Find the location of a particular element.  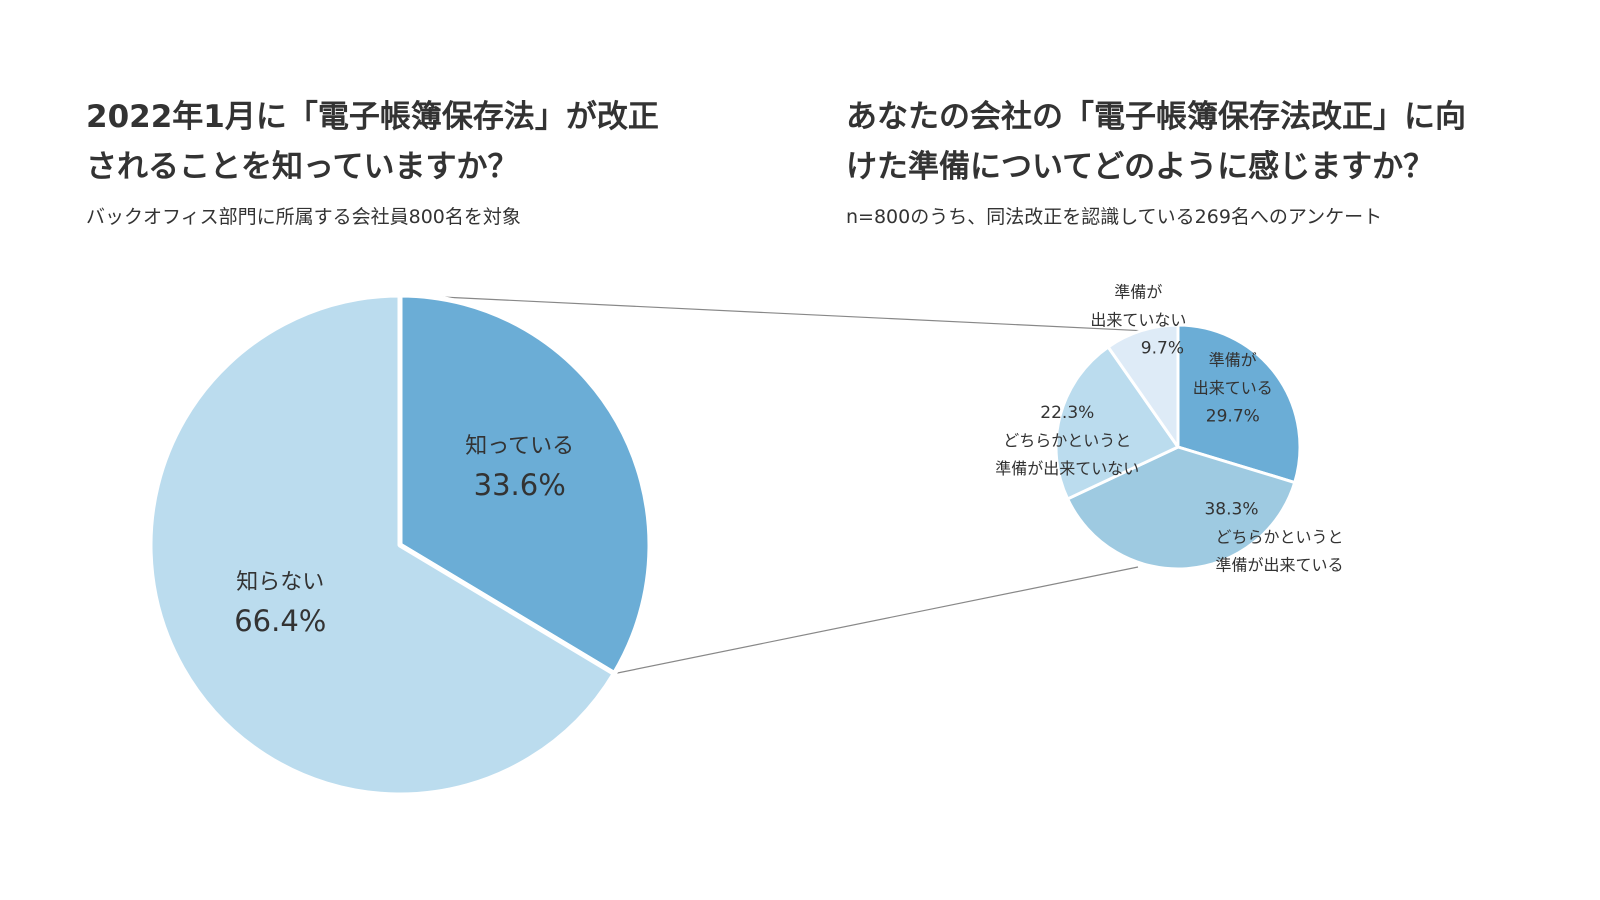

main-pie-labels: 知っている 33.6% 知らない 66.4% is located at coordinates (404, 536).